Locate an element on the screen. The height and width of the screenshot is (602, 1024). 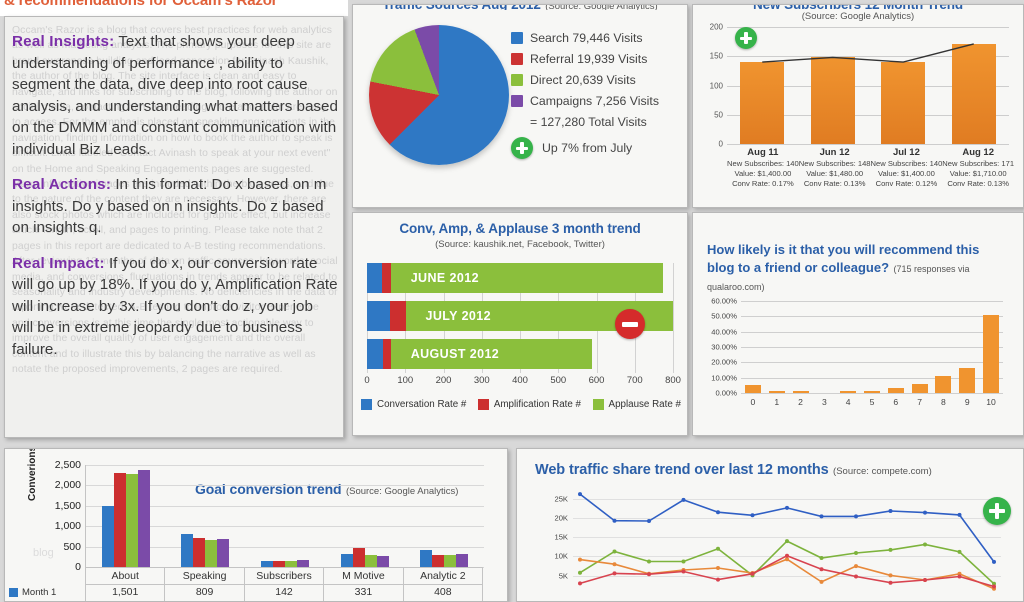
bar-groups is located at coordinates (285, 516).